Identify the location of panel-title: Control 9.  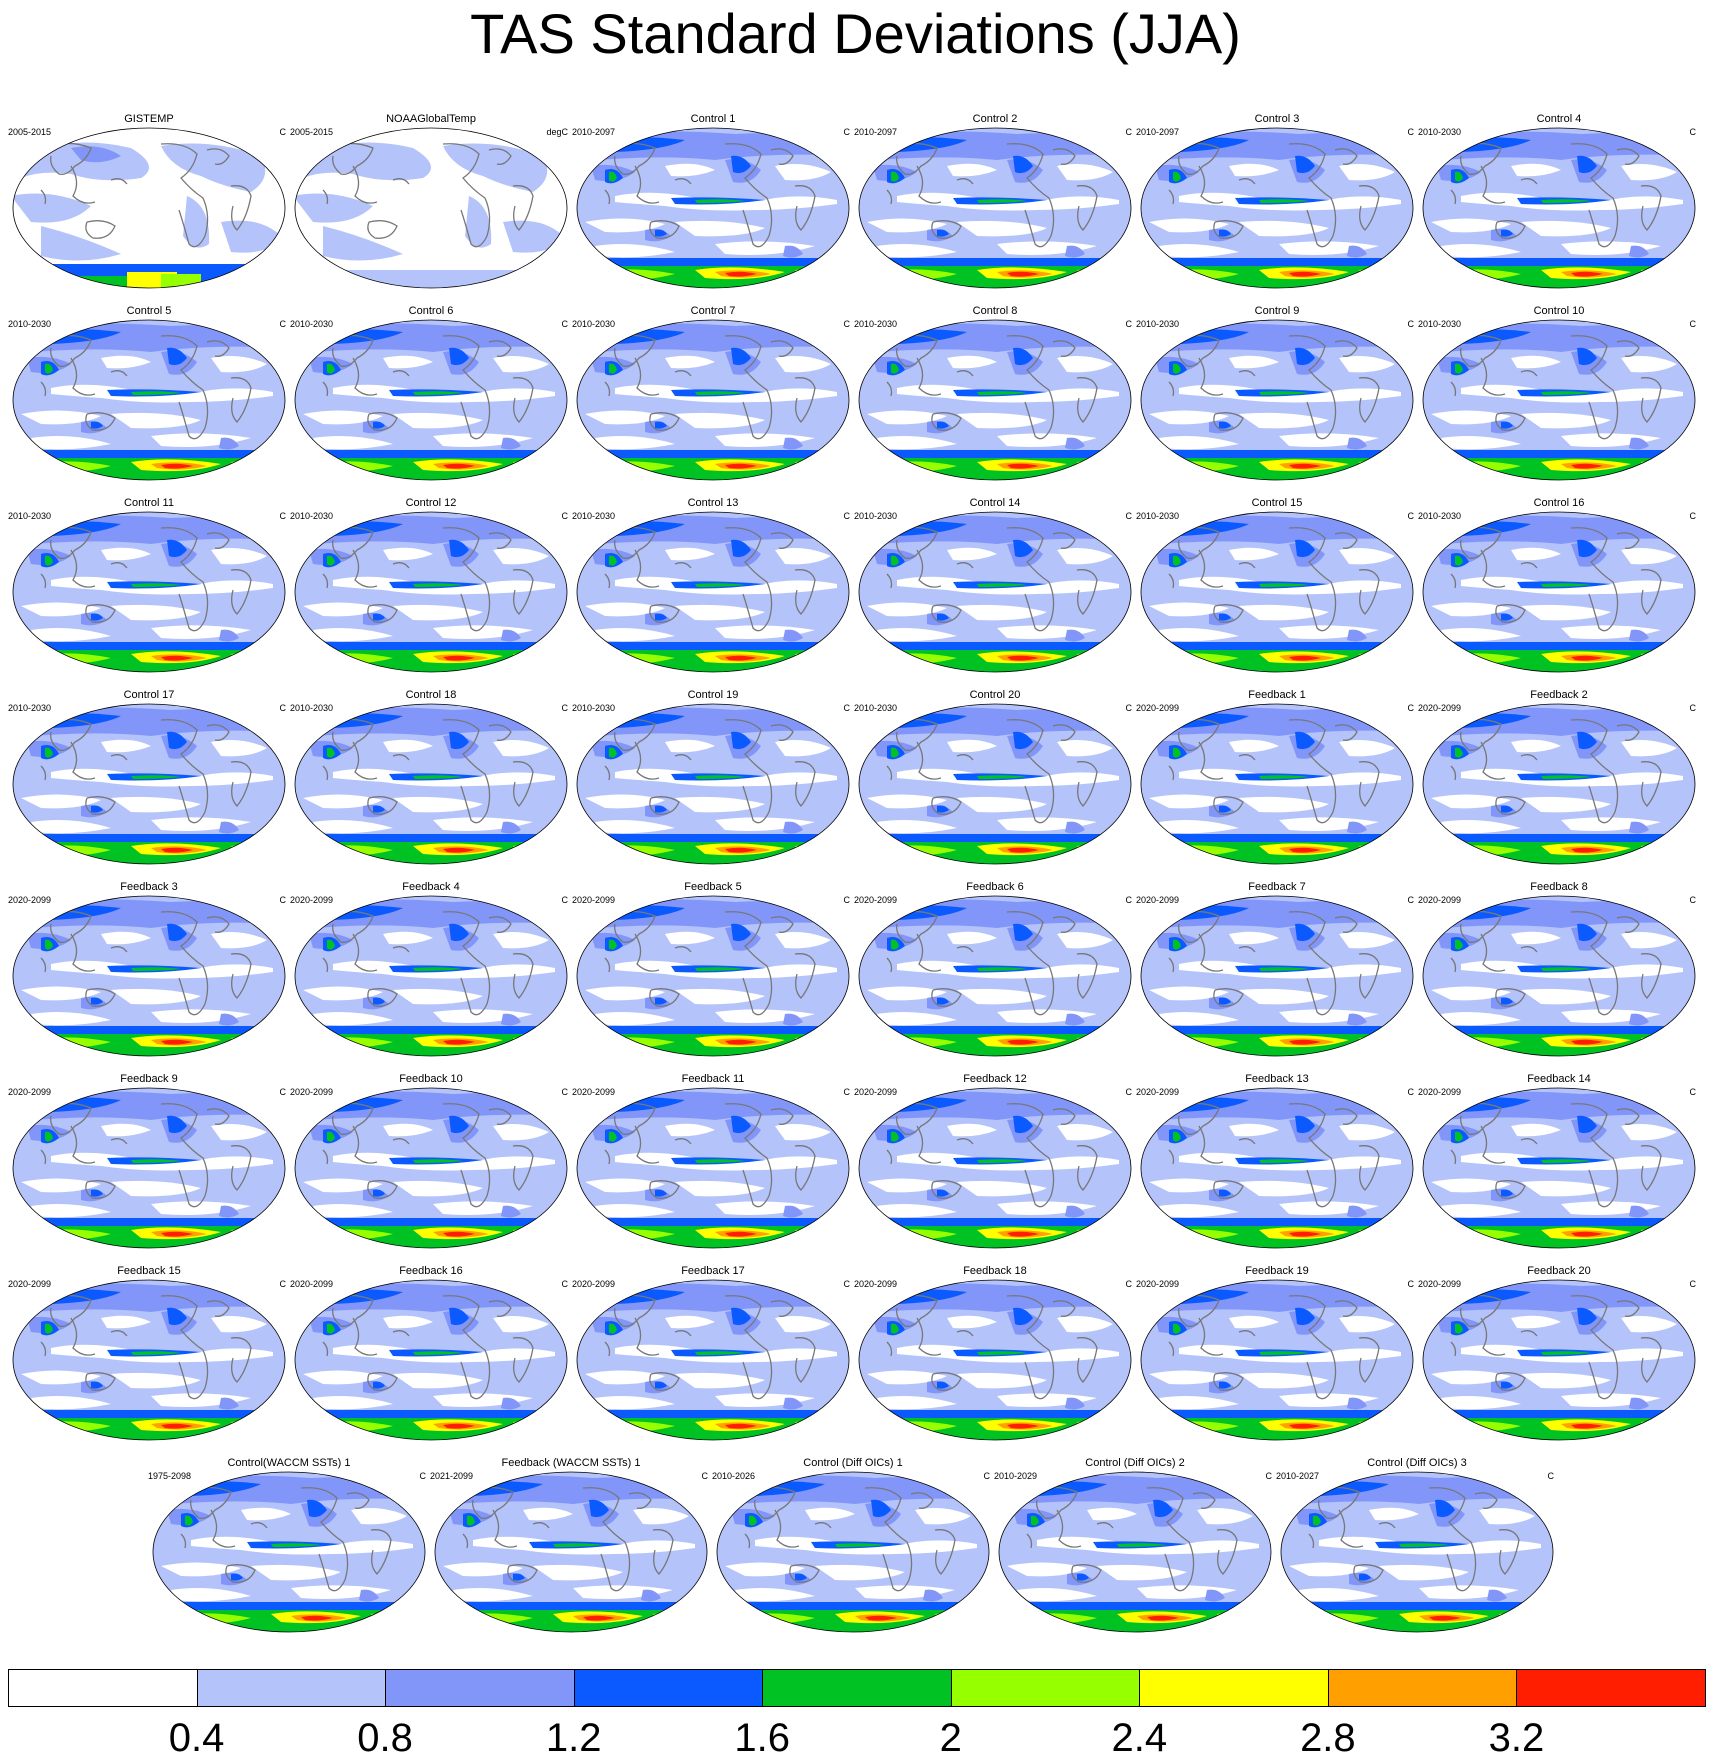
(1277, 311).